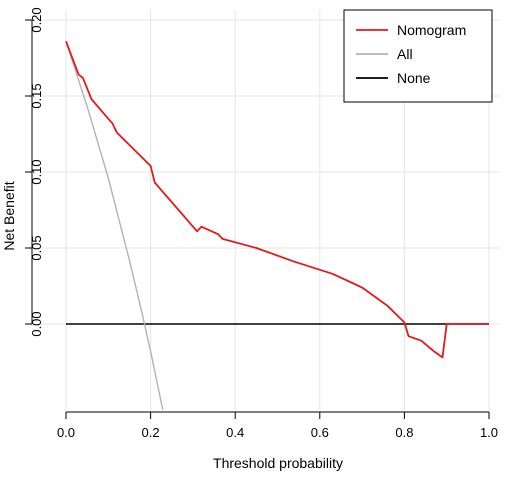 The width and height of the screenshot is (510, 477). What do you see at coordinates (431, 30) in the screenshot?
I see `legend-label-nomogram: Nomogram` at bounding box center [431, 30].